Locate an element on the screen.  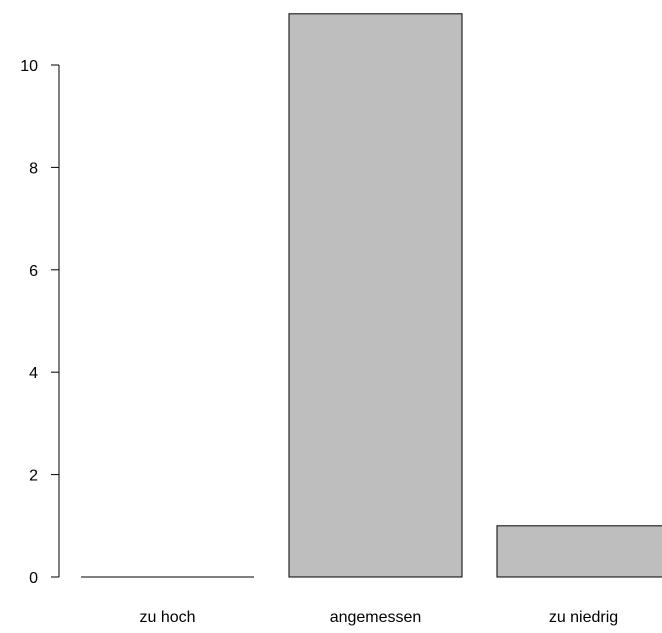
x-category-label: angemessen is located at coordinates (376, 617).